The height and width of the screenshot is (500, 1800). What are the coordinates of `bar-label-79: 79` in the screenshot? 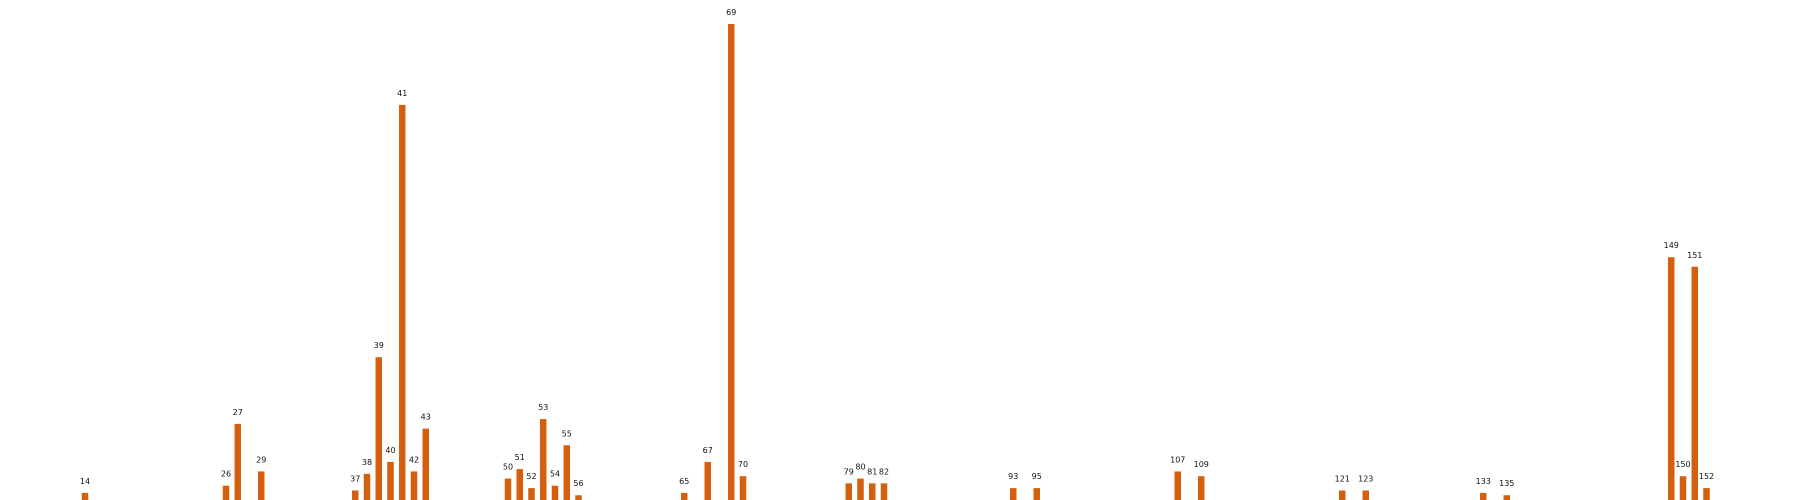 It's located at (849, 471).